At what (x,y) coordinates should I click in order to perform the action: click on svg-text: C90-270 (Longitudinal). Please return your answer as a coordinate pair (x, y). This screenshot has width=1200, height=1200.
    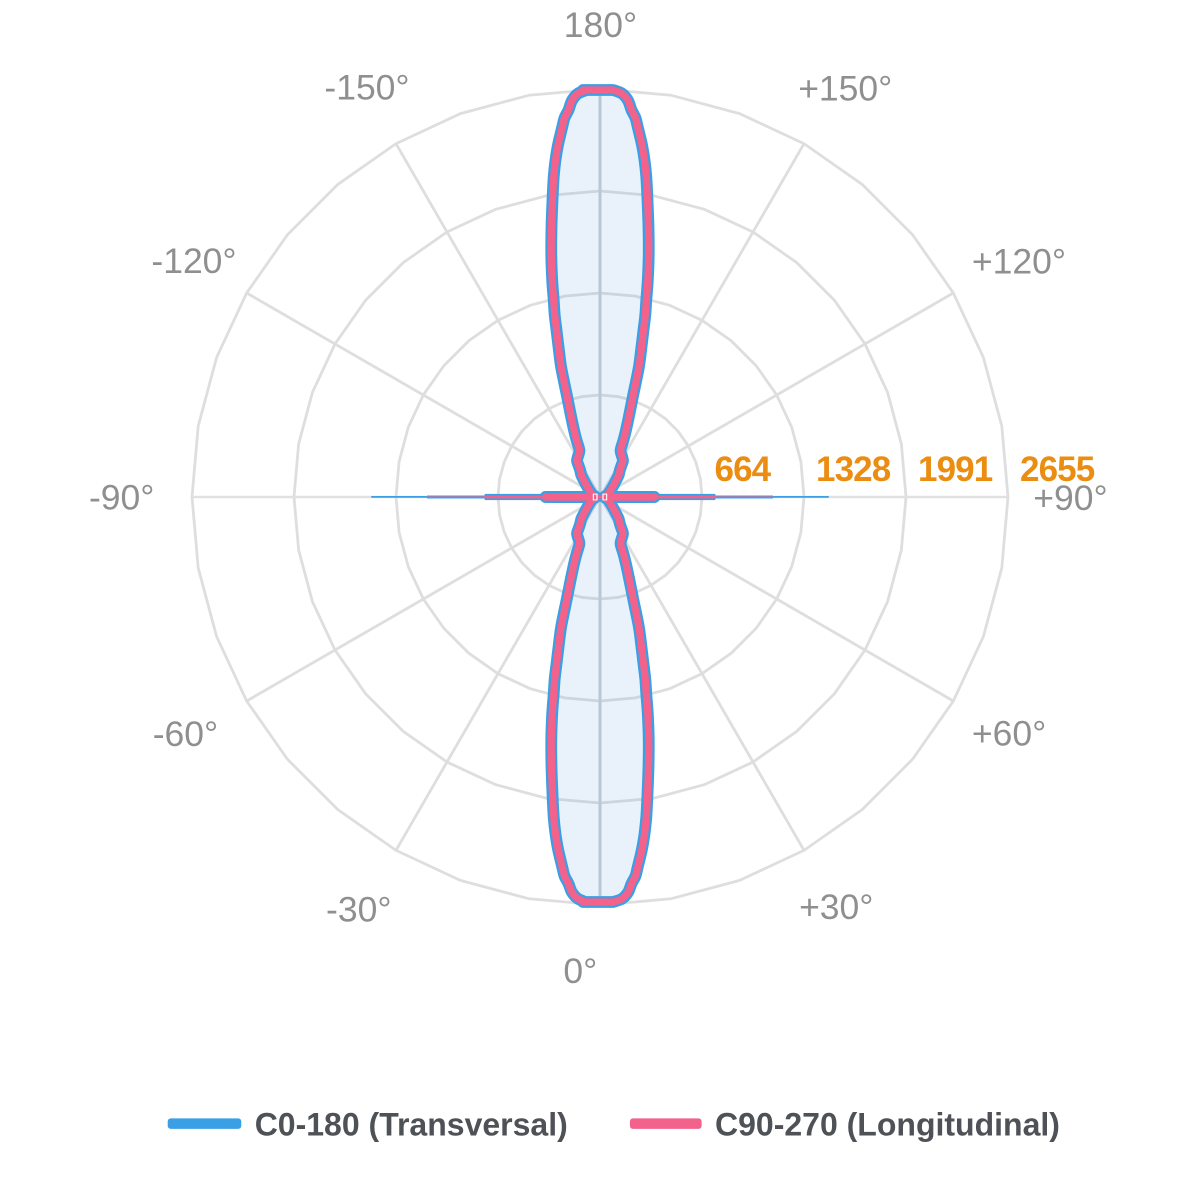
    Looking at the image, I should click on (887, 1125).